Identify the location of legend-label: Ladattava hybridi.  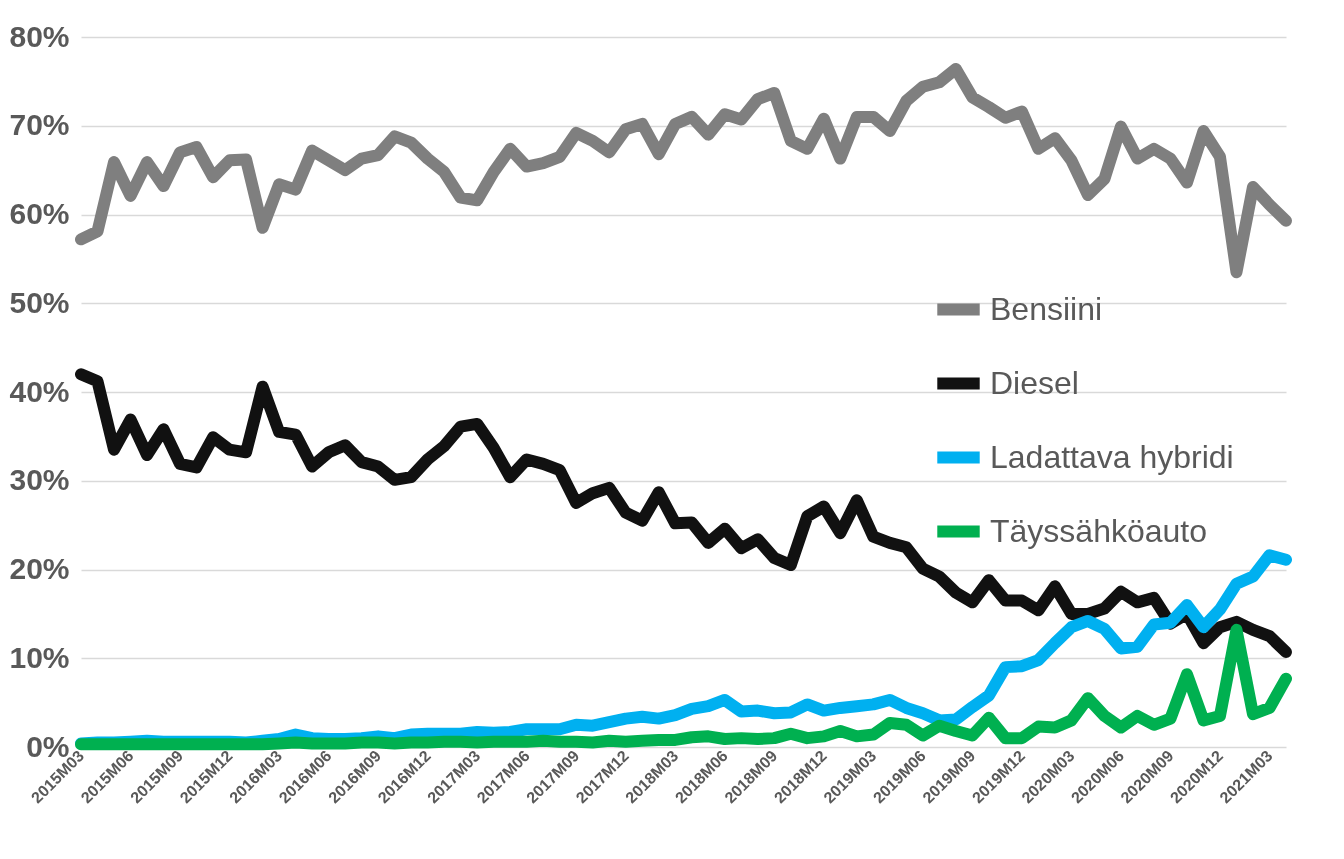
(1112, 456).